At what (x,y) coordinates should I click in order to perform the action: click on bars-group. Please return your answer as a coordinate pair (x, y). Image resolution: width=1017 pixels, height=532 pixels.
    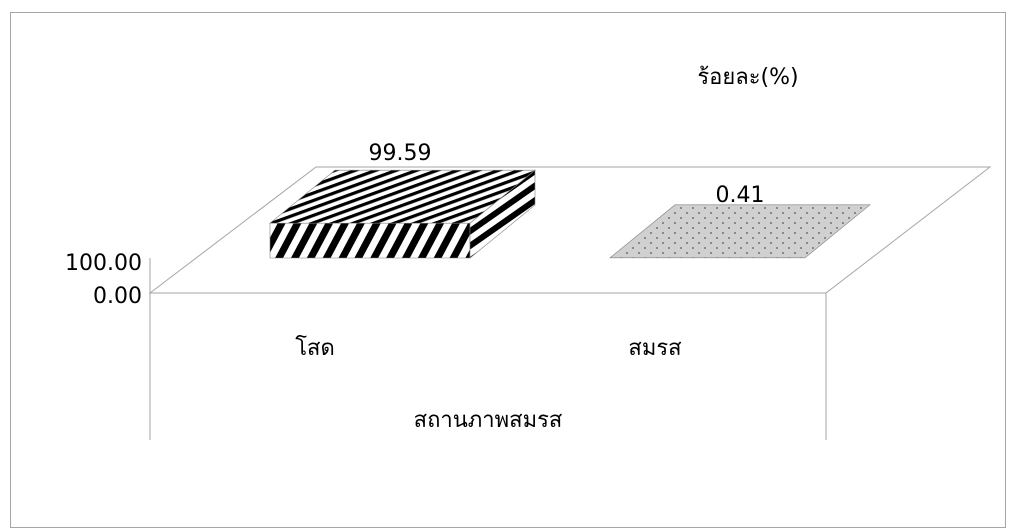
    Looking at the image, I should click on (570, 214).